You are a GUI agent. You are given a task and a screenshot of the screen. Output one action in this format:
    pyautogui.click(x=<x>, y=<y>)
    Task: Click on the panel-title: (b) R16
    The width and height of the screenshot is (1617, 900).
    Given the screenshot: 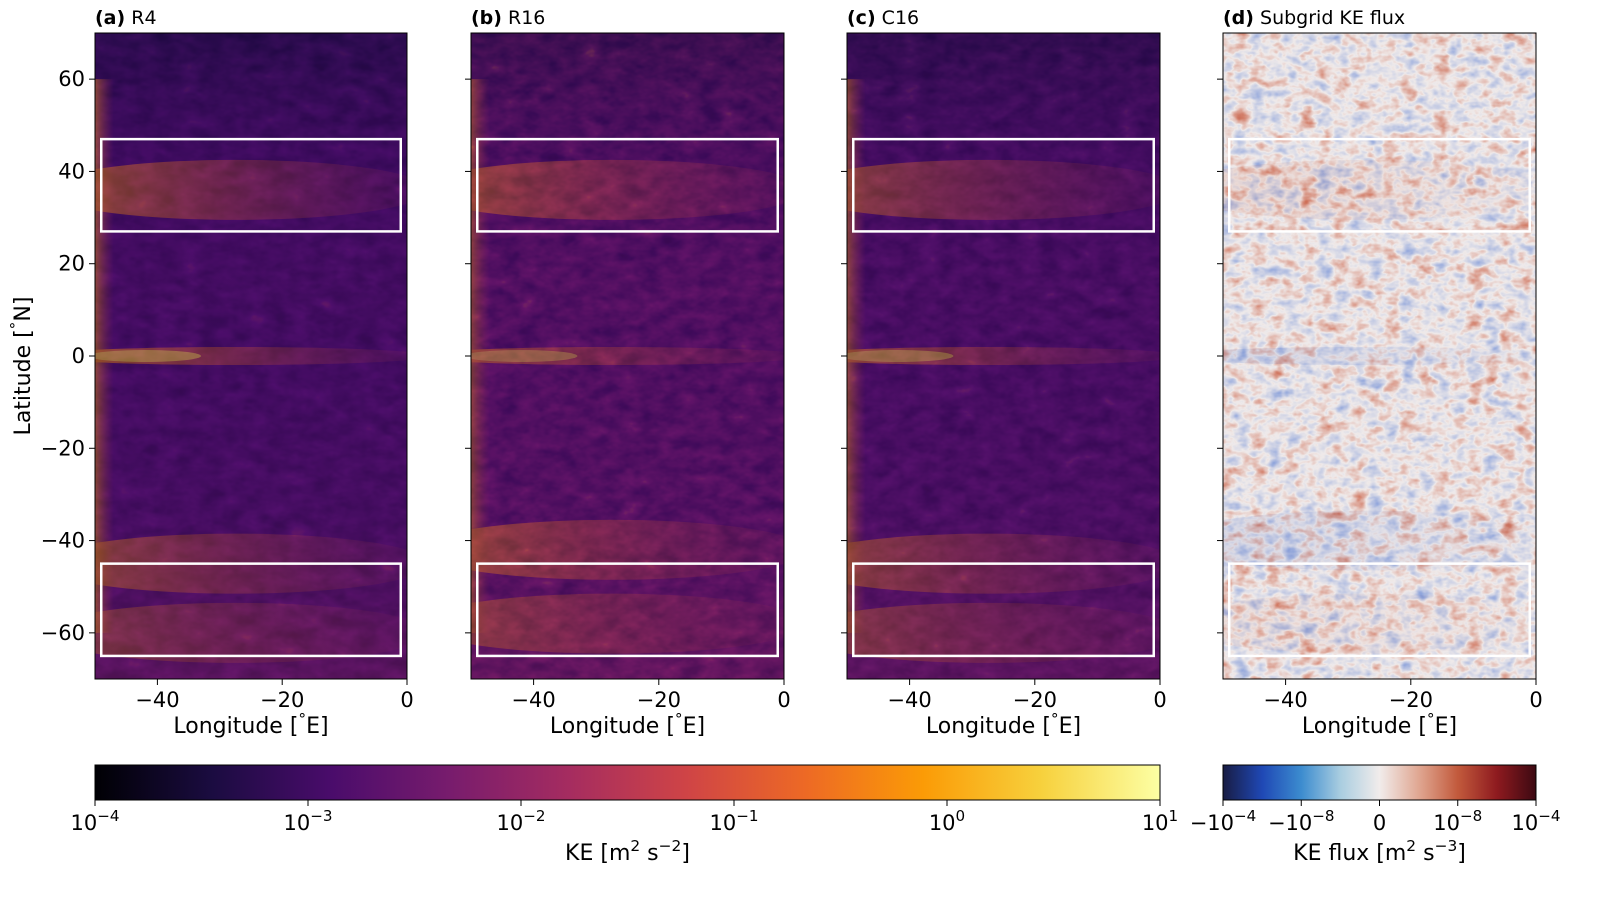 What is the action you would take?
    pyautogui.click(x=508, y=18)
    